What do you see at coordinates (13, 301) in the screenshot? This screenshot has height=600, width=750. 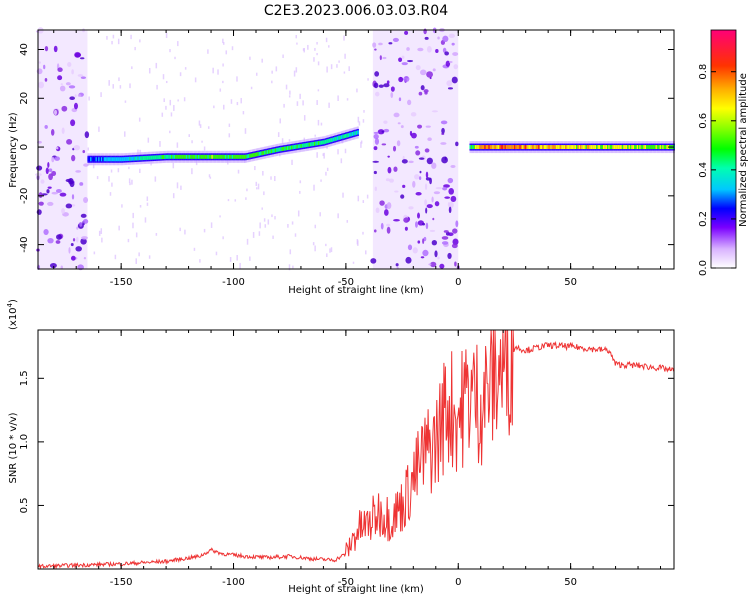 I see `multiplier-close: )` at bounding box center [13, 301].